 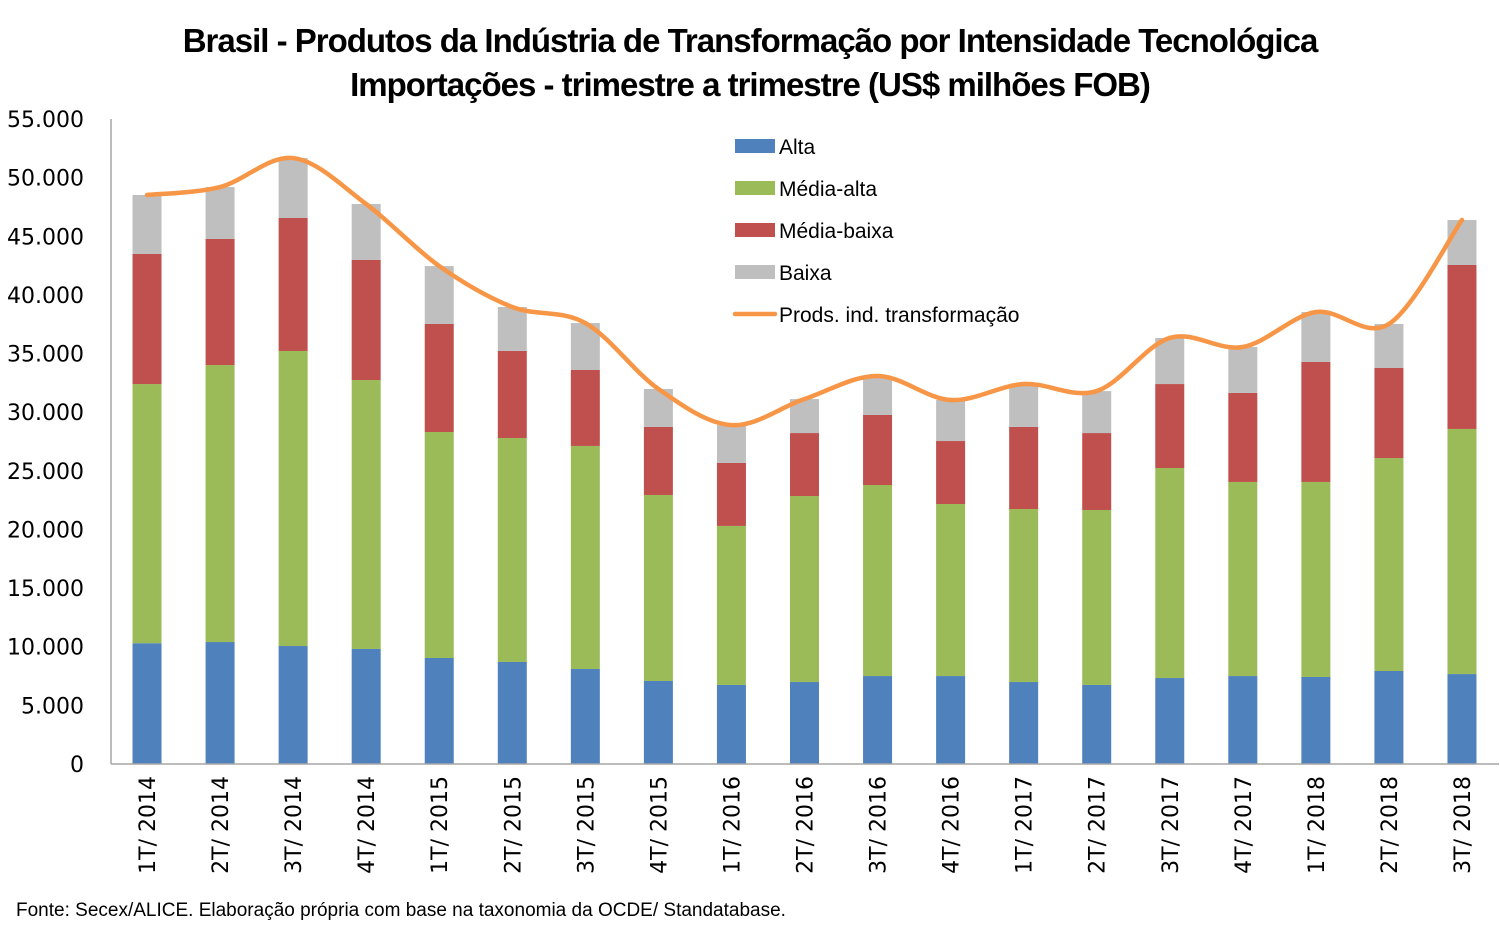 What do you see at coordinates (77, 765) in the screenshot?
I see `y-tick-label: 0` at bounding box center [77, 765].